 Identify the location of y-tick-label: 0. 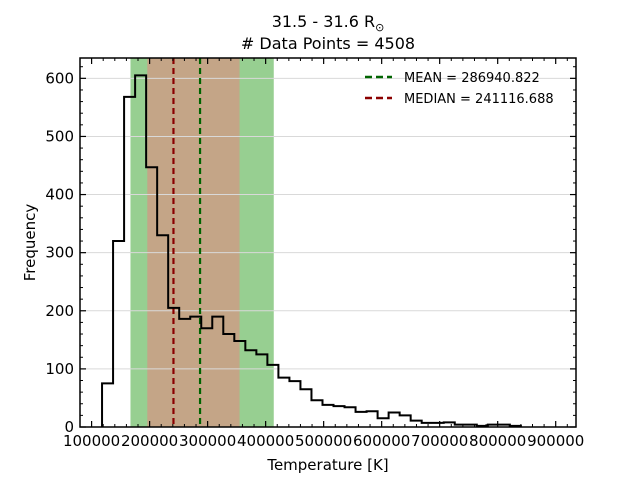
(69, 427).